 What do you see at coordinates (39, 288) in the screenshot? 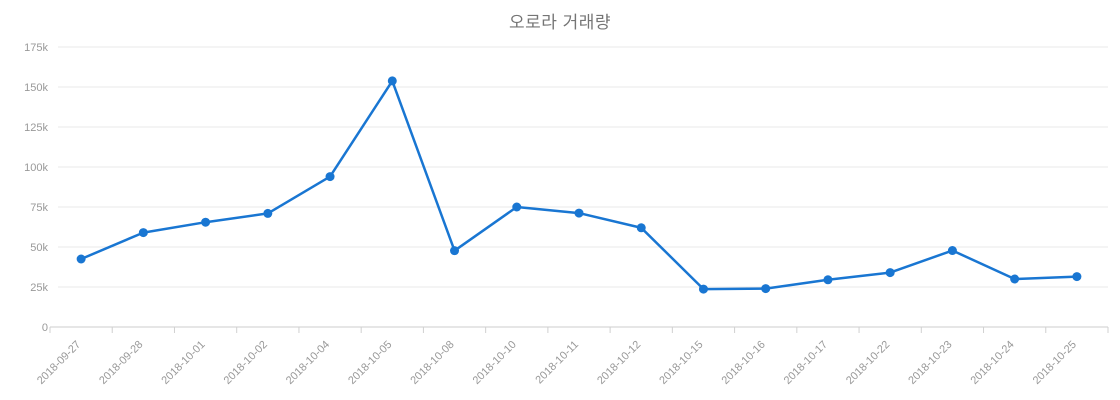
I see `y-axis-label: 25k` at bounding box center [39, 288].